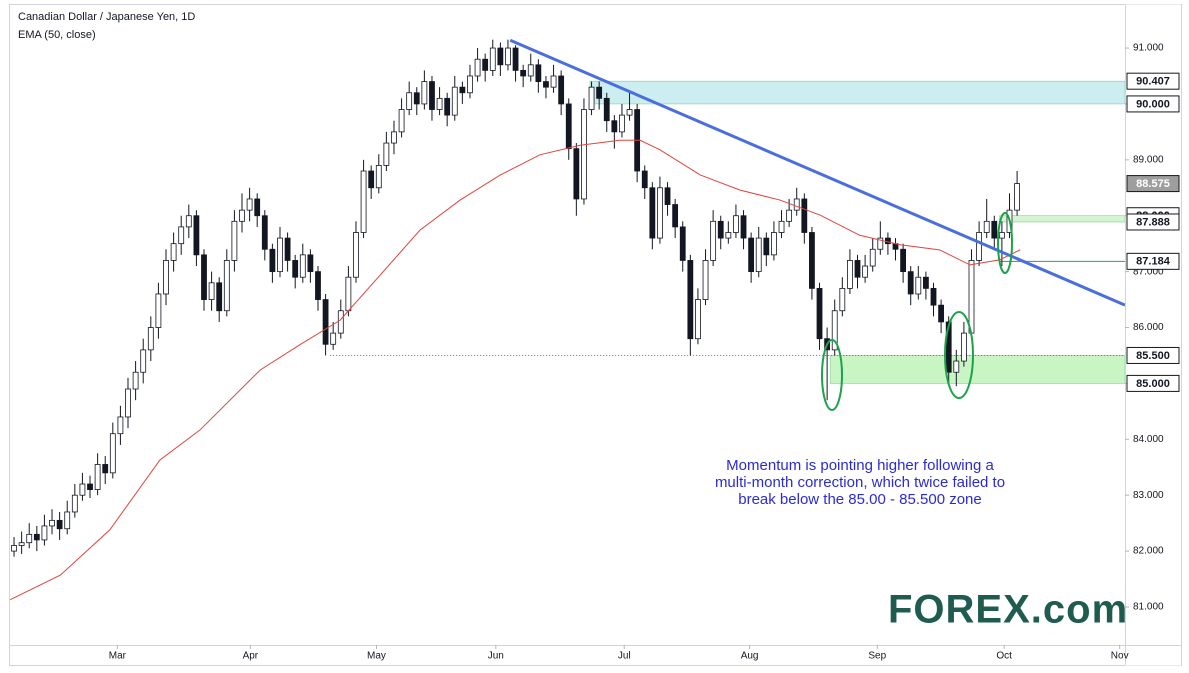 Image resolution: width=1189 pixels, height=673 pixels. What do you see at coordinates (1148, 607) in the screenshot?
I see `y-tick-label: 81.000` at bounding box center [1148, 607].